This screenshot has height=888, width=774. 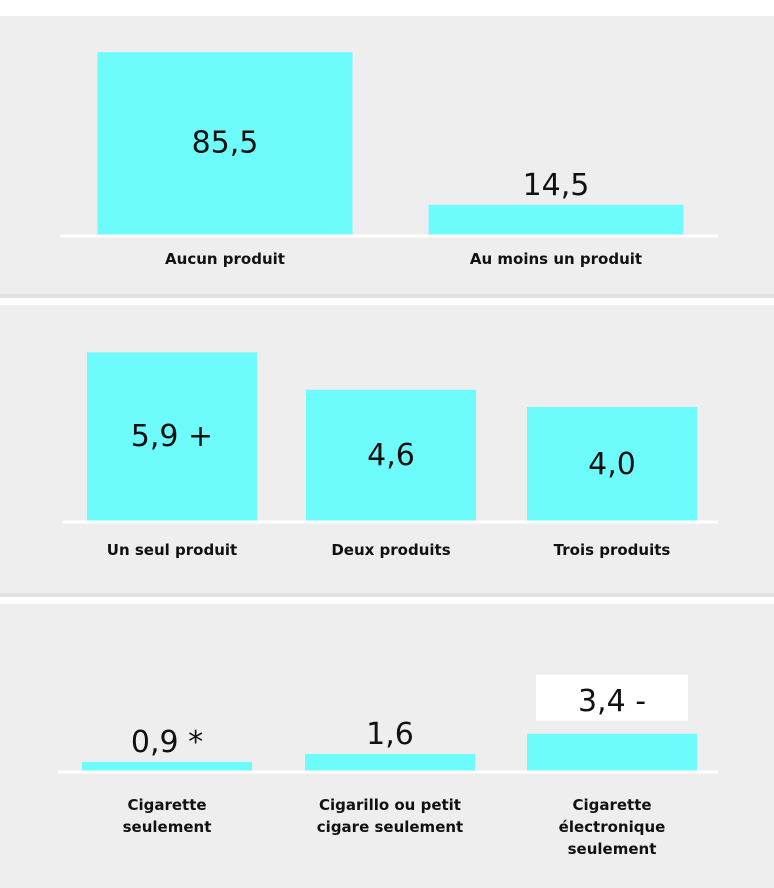 What do you see at coordinates (172, 550) in the screenshot?
I see `category-label: Un seul produit` at bounding box center [172, 550].